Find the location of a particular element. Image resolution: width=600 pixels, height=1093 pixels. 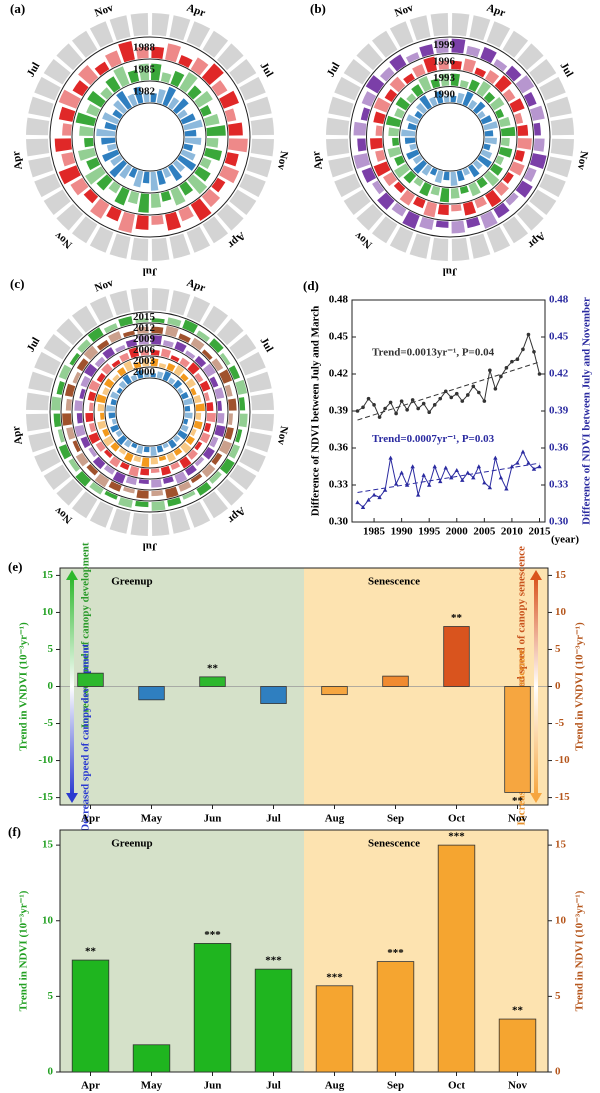

y-tick-label: 0.45 is located at coordinates (339, 337).